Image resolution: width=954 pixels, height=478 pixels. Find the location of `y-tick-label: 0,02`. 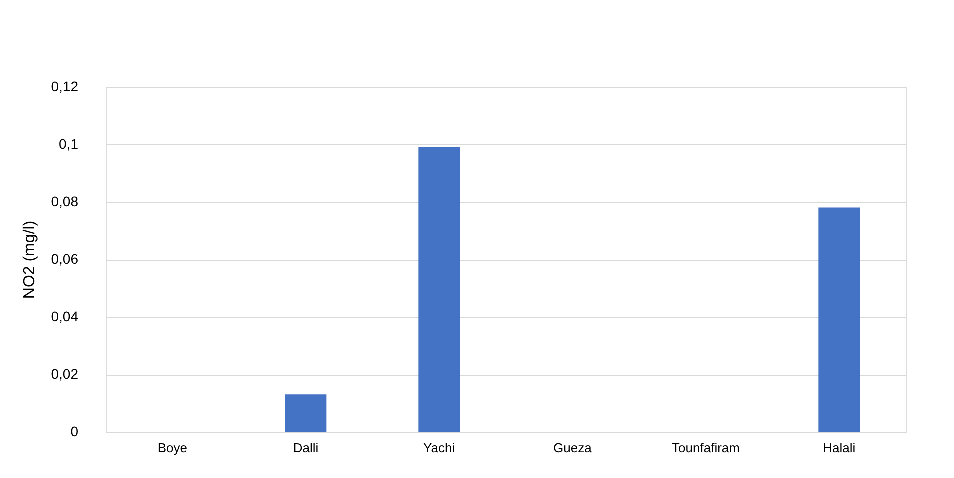

y-tick-label: 0,02 is located at coordinates (65, 374).